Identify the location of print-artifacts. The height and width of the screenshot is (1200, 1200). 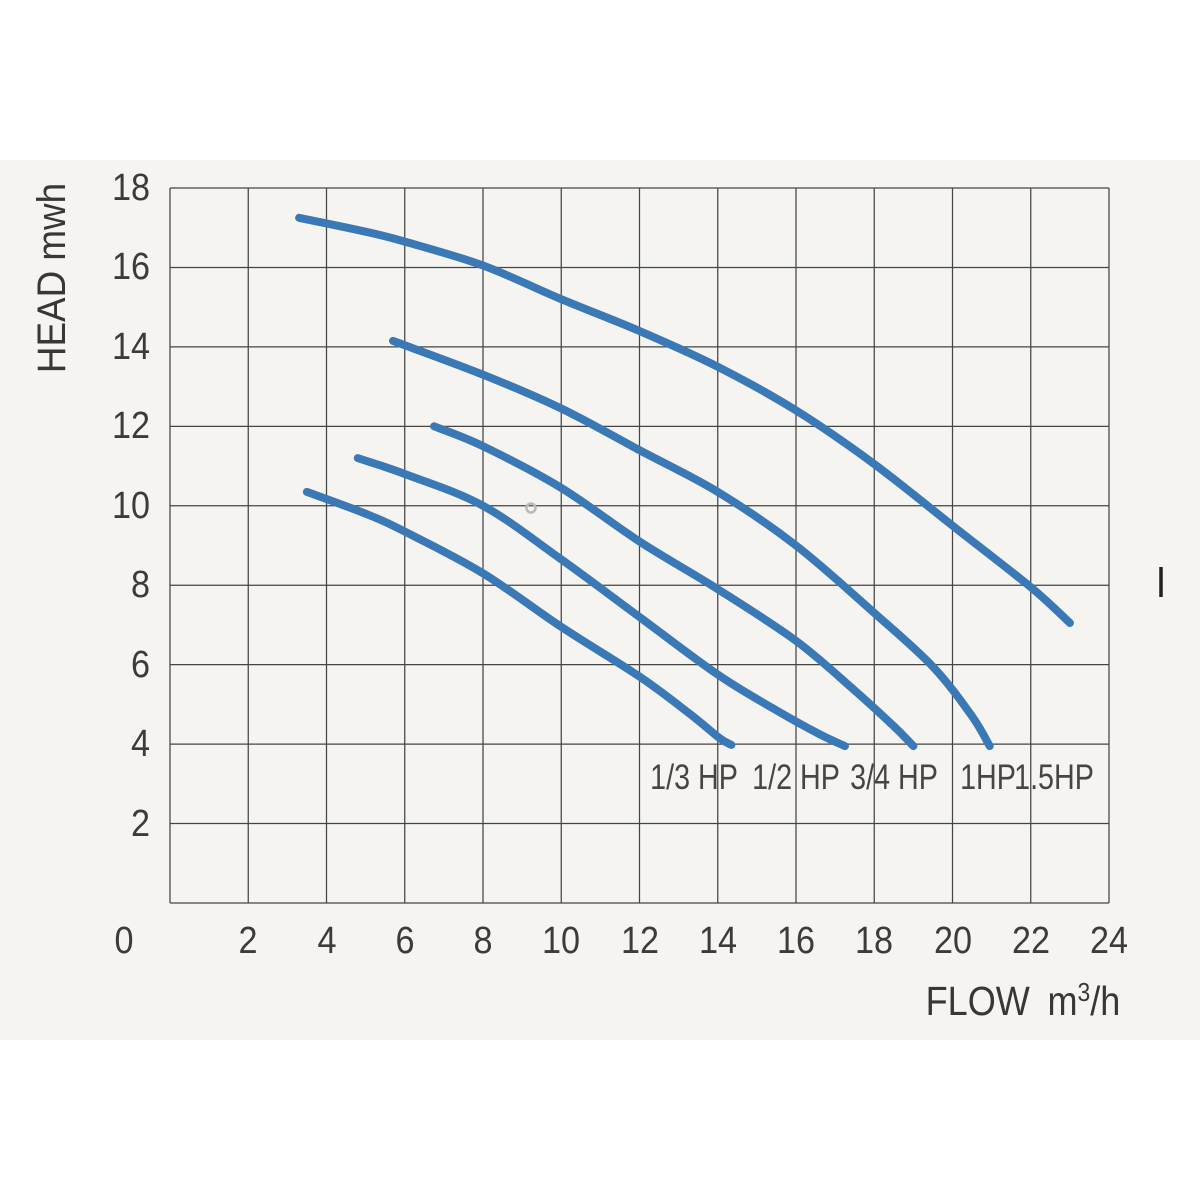
(844, 549).